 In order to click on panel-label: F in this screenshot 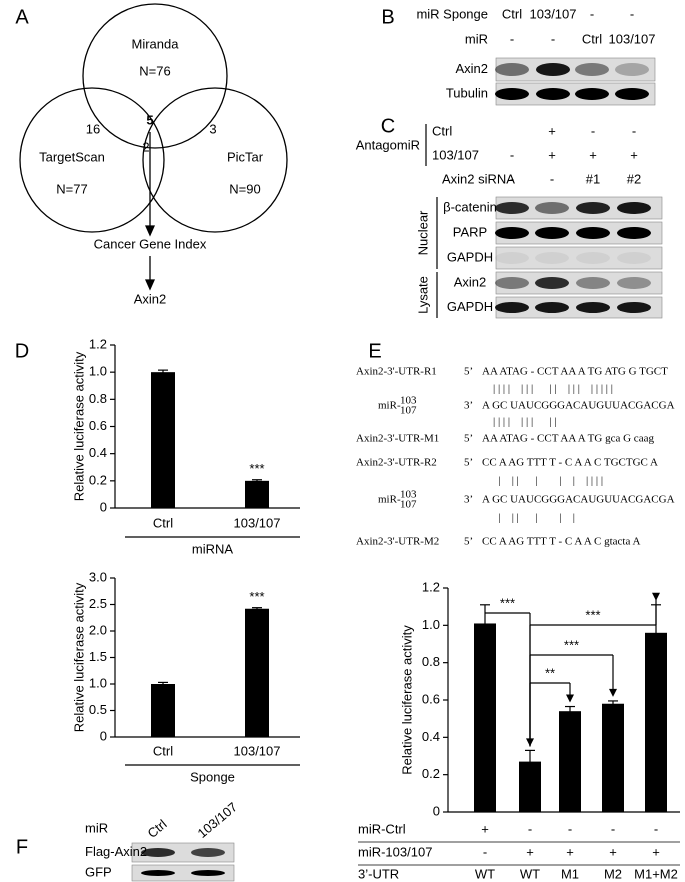, I will do `click(22, 847)`.